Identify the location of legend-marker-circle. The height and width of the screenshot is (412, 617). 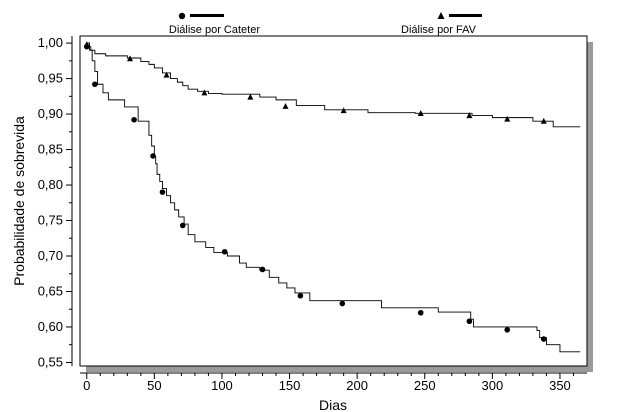
(182, 16).